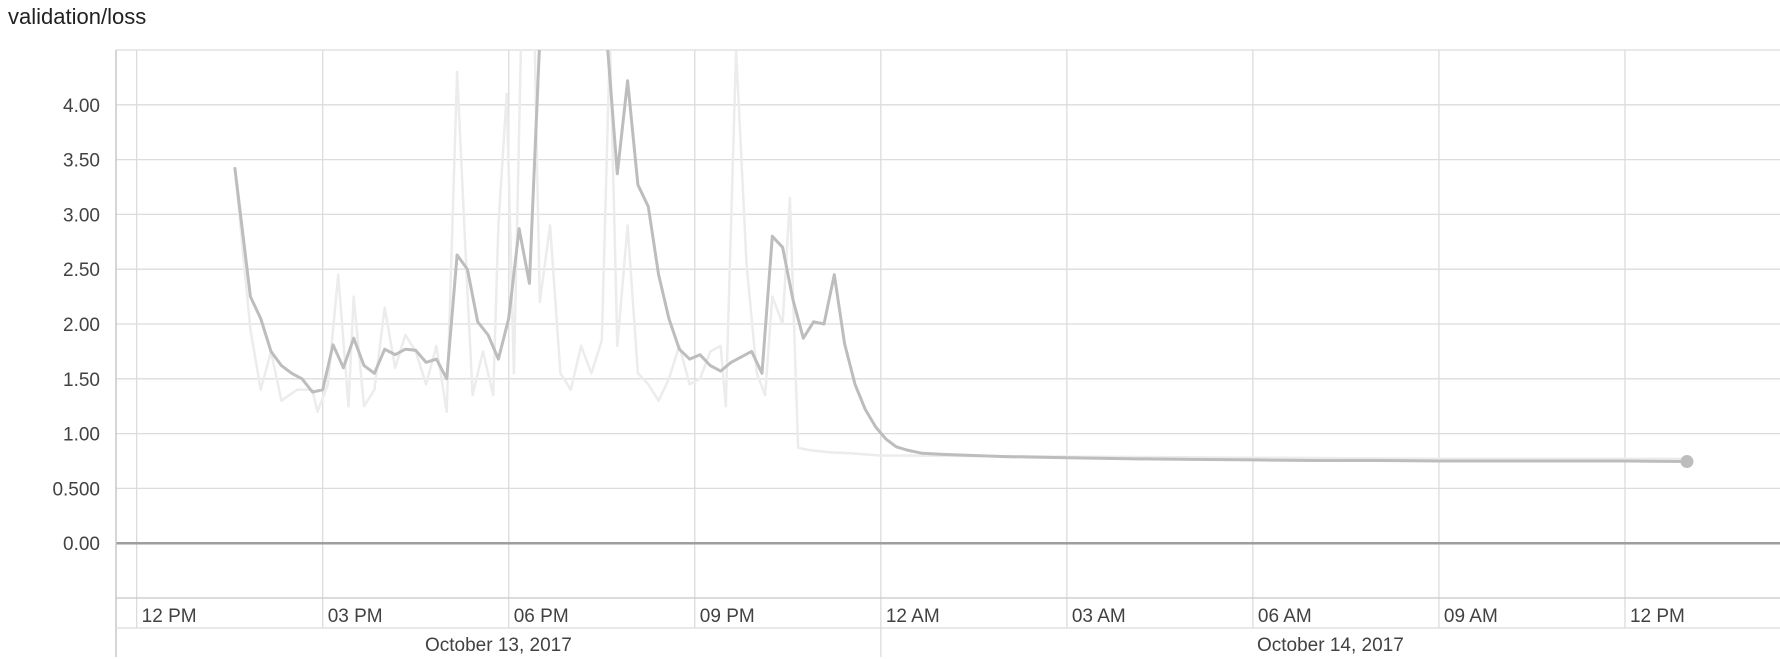 This screenshot has height=659, width=1780. Describe the element at coordinates (541, 616) in the screenshot. I see `x-tick-label: 06 PM` at that location.